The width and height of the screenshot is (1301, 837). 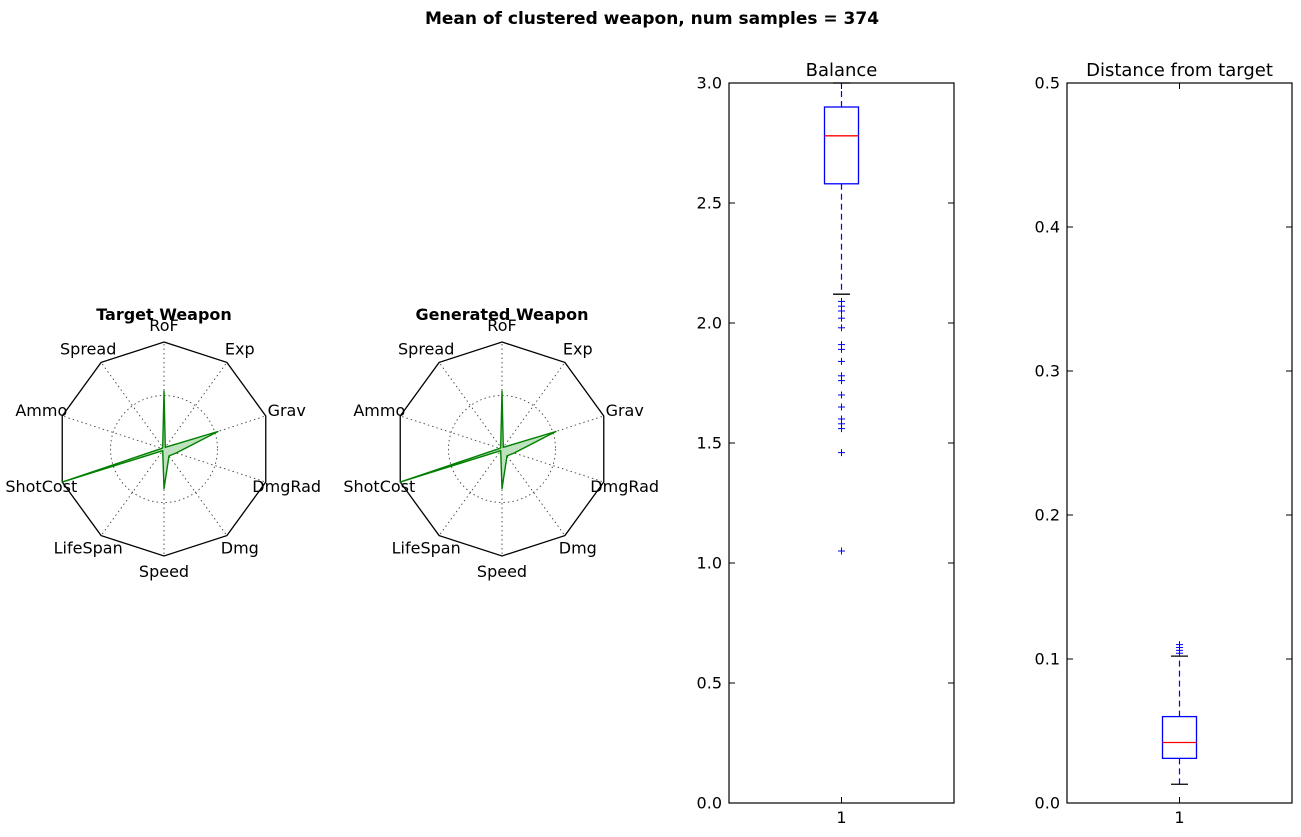 What do you see at coordinates (1047, 659) in the screenshot?
I see `y-tick-label: 0.1` at bounding box center [1047, 659].